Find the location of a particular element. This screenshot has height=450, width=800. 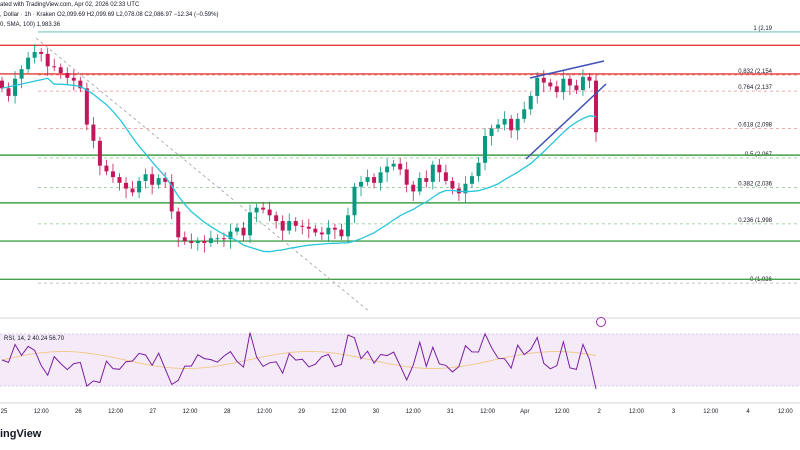

x-axis-tick-label: 4 is located at coordinates (748, 412).